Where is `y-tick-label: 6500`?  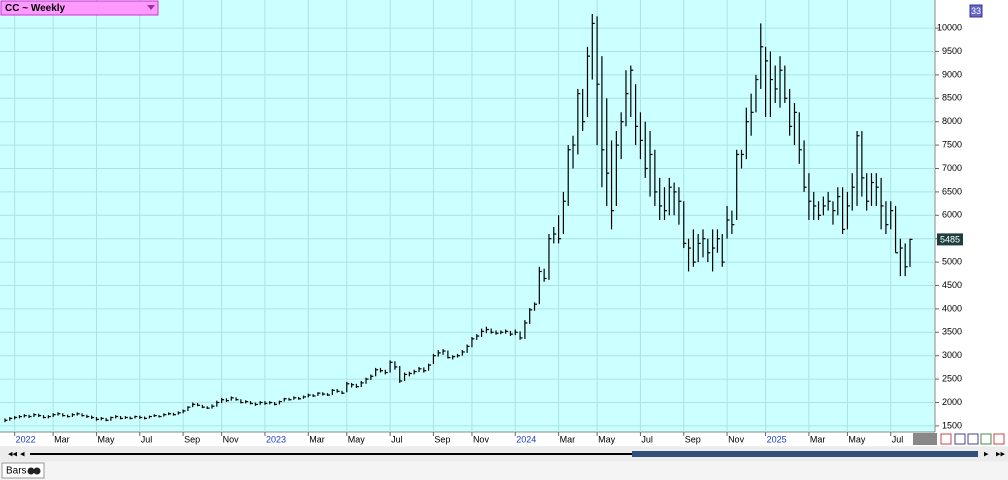
y-tick-label: 6500 is located at coordinates (952, 191).